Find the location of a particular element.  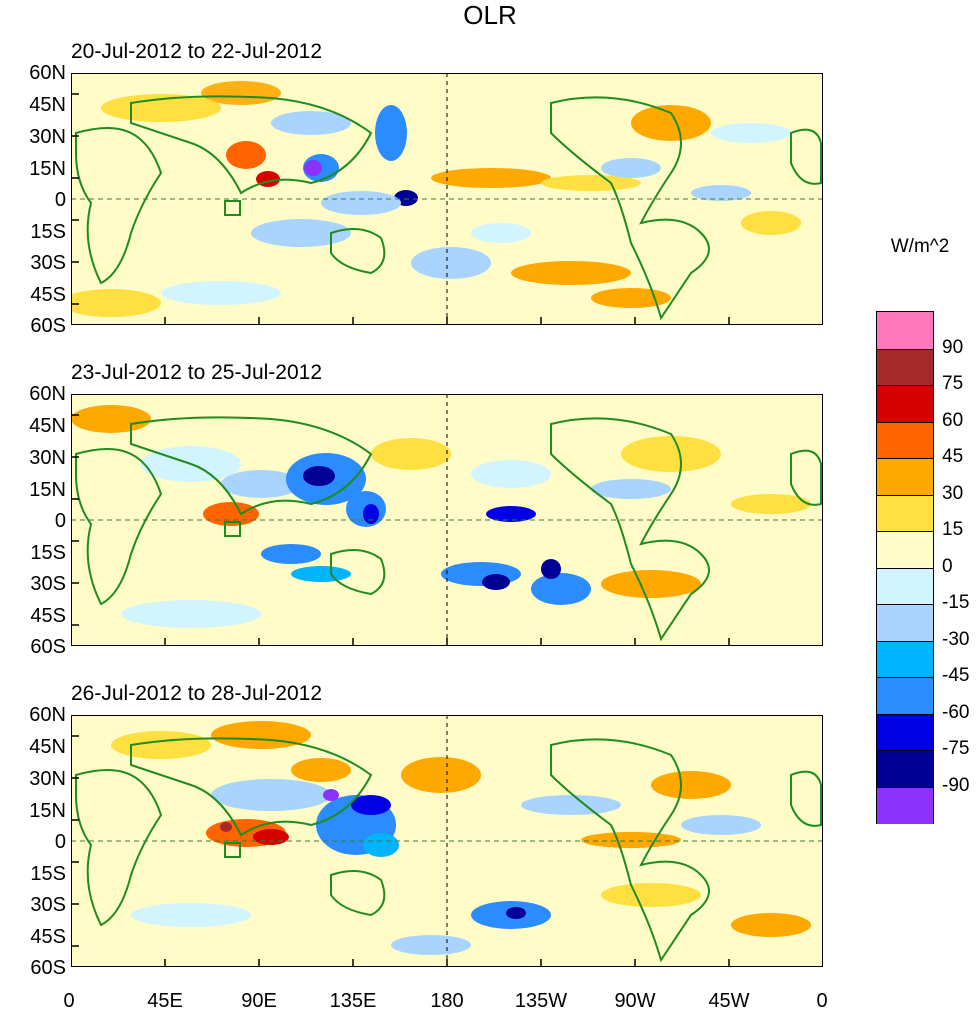

lon-label: 90W is located at coordinates (635, 1001).